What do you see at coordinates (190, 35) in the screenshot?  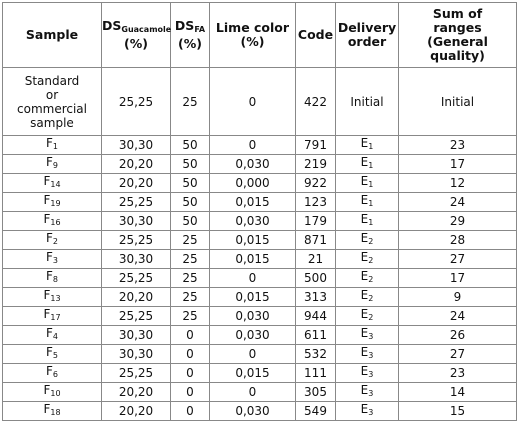 I see `header-ds-fa: DSFA (%)` at bounding box center [190, 35].